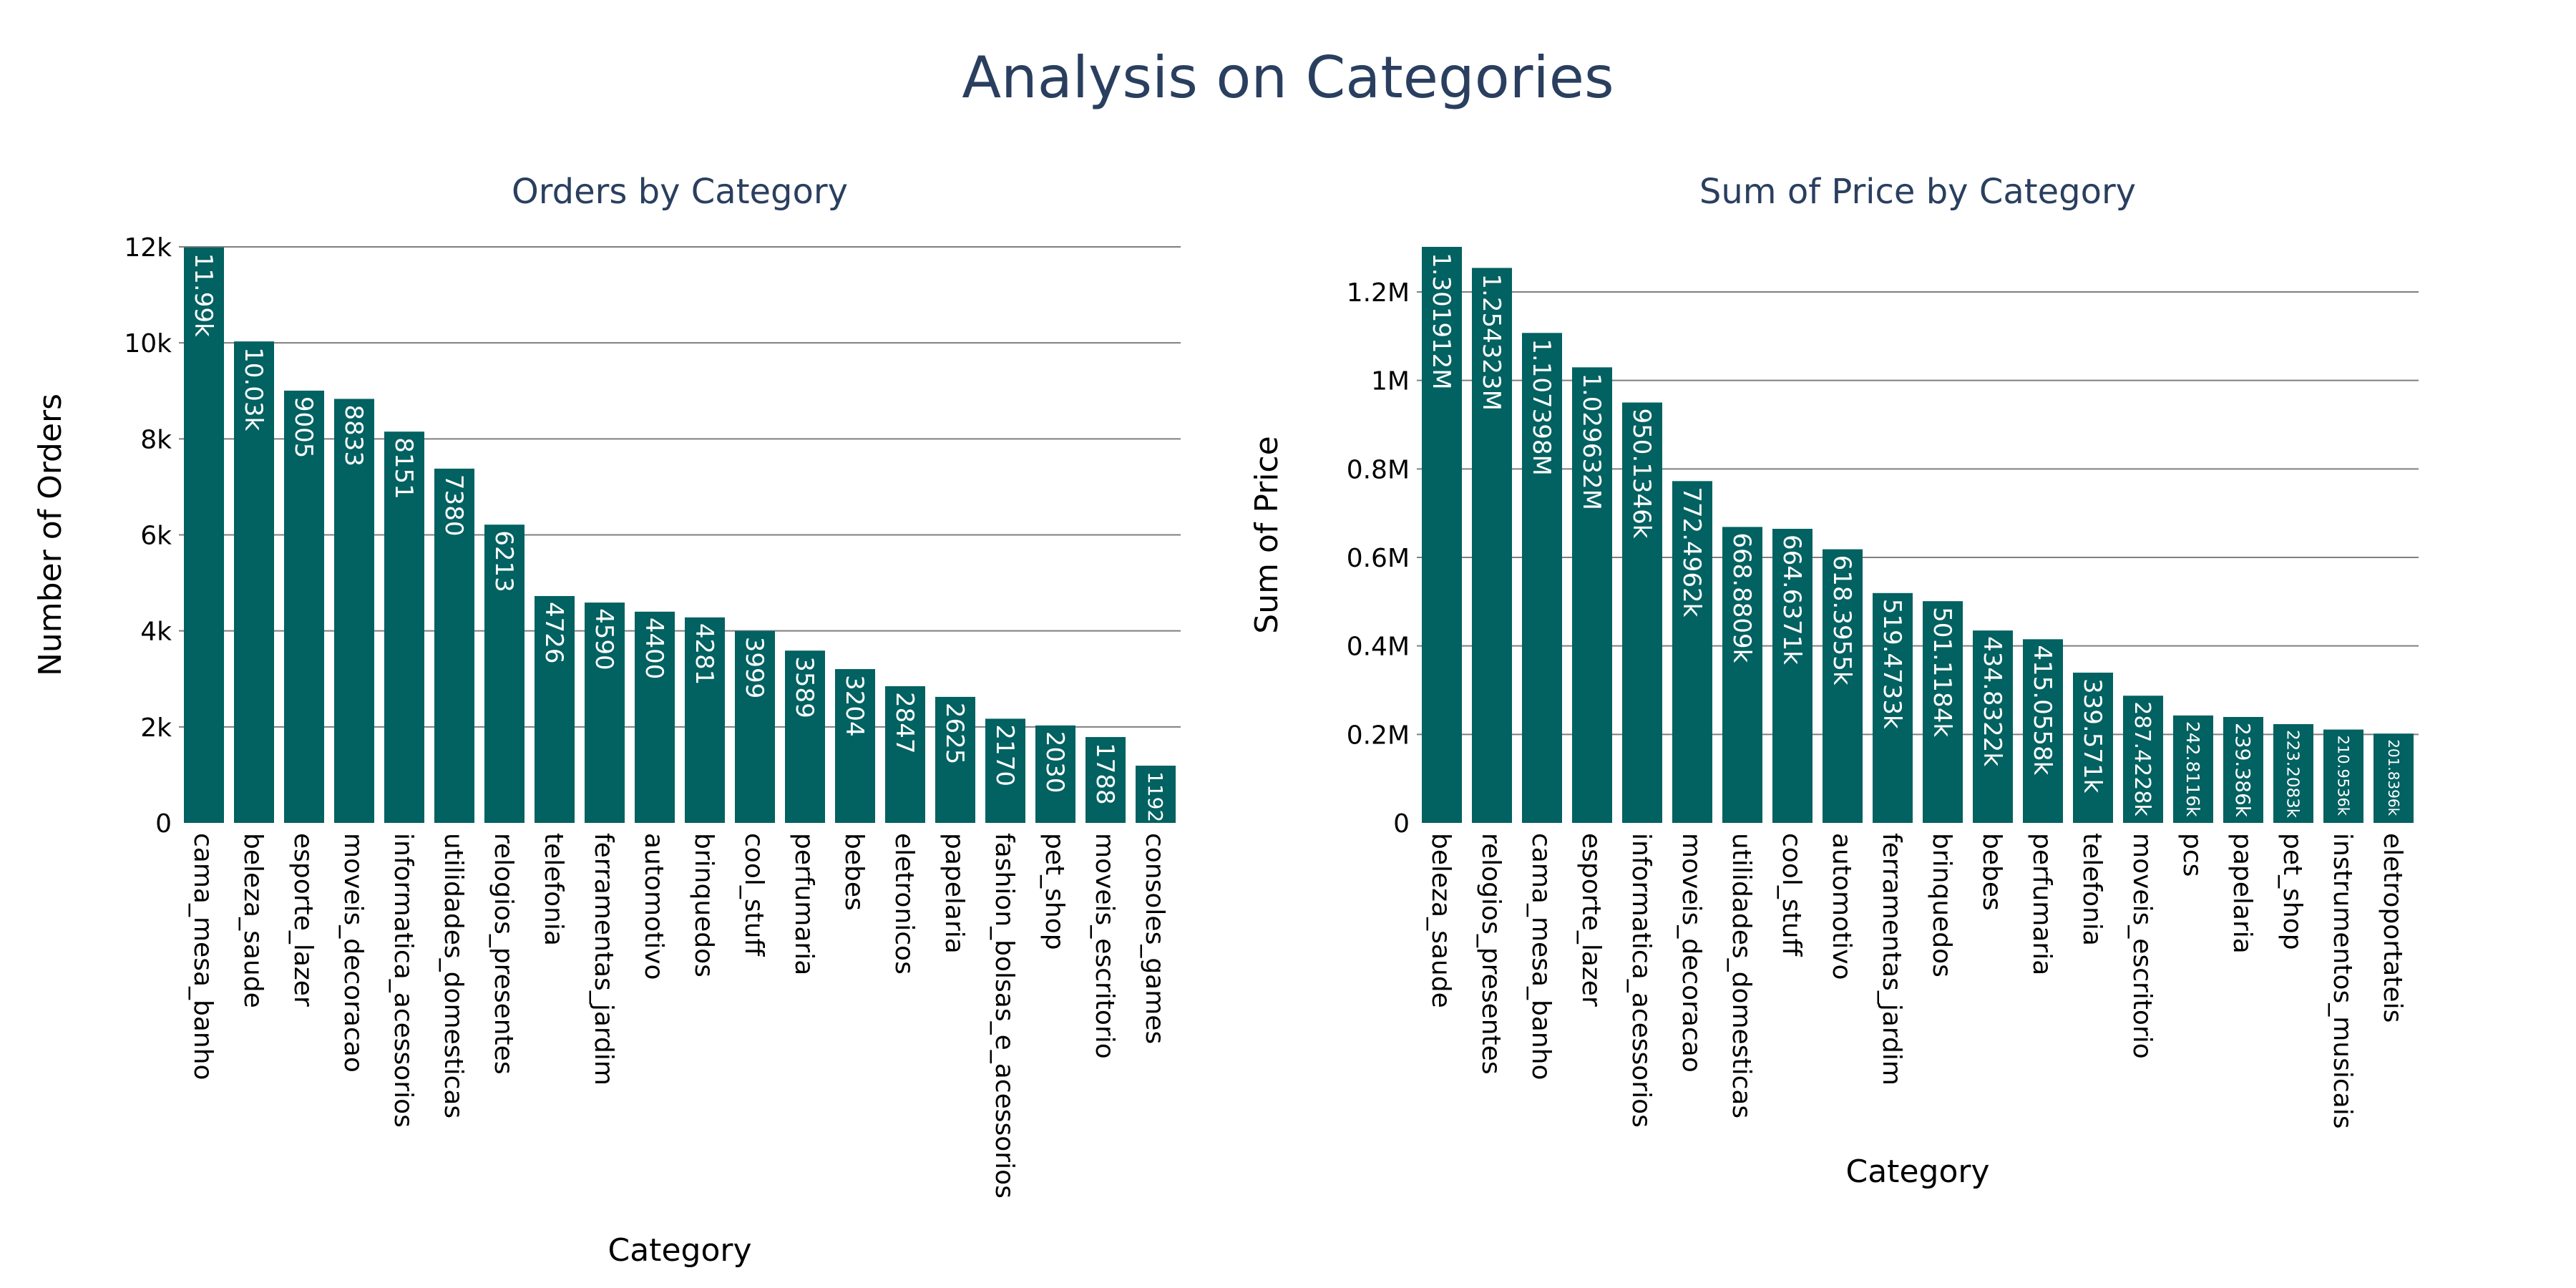 This screenshot has width=2576, height=1288. What do you see at coordinates (1491, 954) in the screenshot?
I see `price-xtick-label: relogios_presentes` at bounding box center [1491, 954].